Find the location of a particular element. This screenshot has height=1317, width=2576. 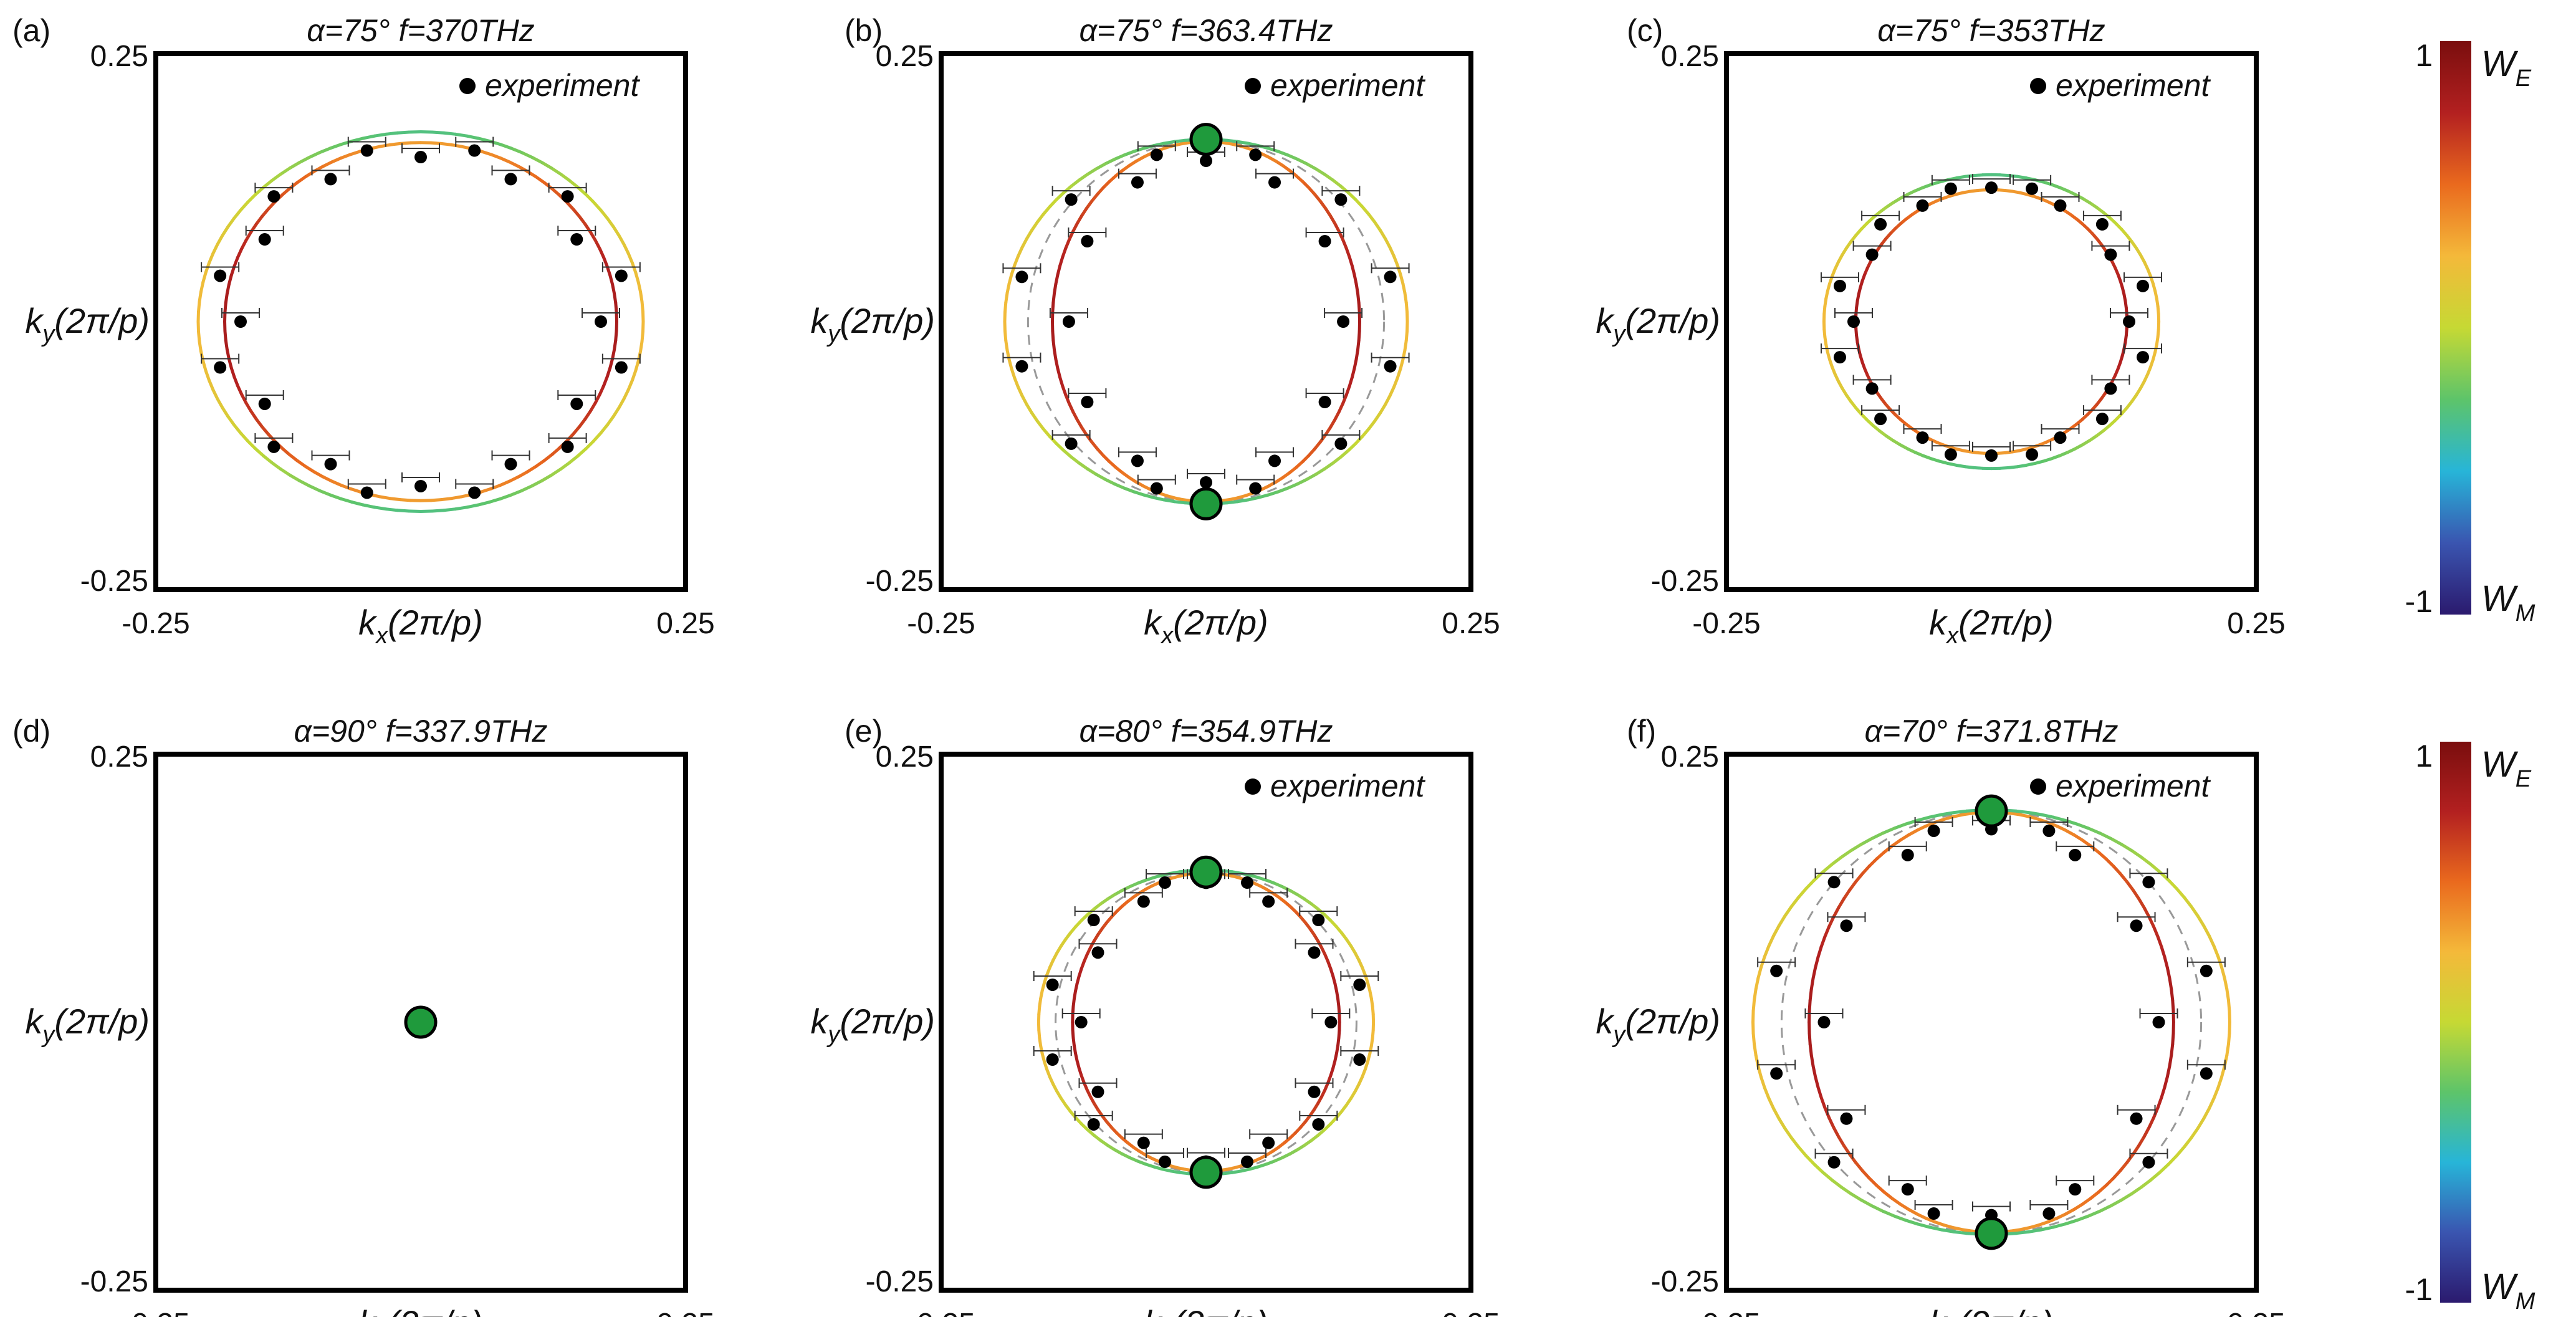

chart-title: α=75° f=370THz is located at coordinates (421, 30).